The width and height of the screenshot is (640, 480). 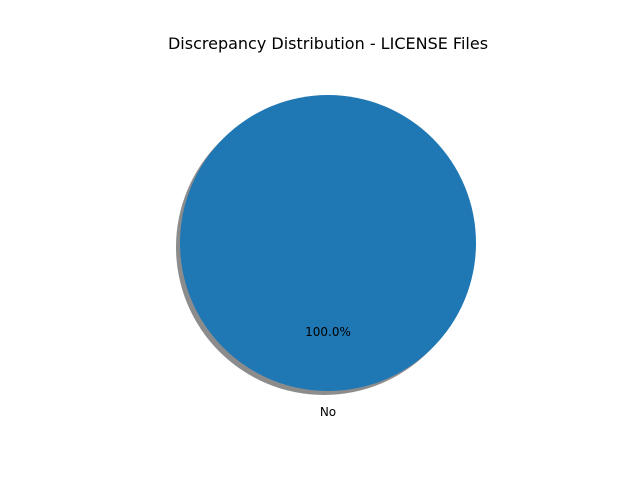 What do you see at coordinates (328, 332) in the screenshot?
I see `slice-percent-label: 100.0%` at bounding box center [328, 332].